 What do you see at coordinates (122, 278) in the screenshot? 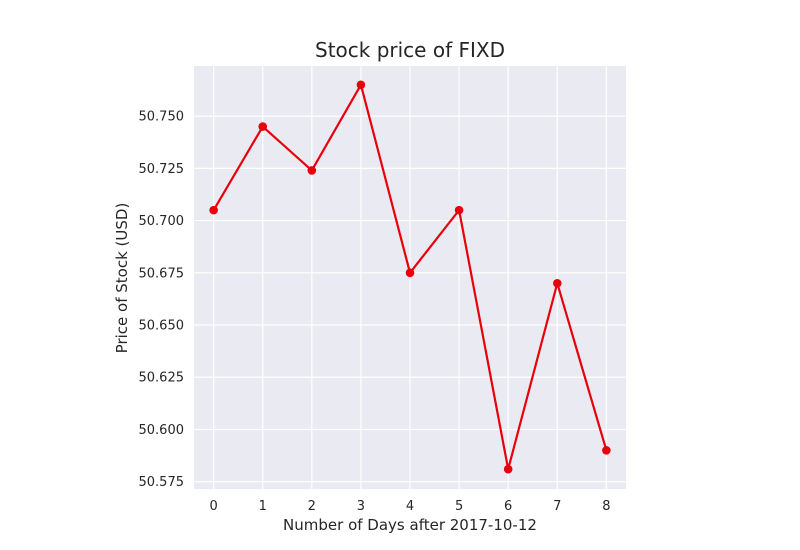
I see `y-axis-label: Price of Stock (USD)` at bounding box center [122, 278].